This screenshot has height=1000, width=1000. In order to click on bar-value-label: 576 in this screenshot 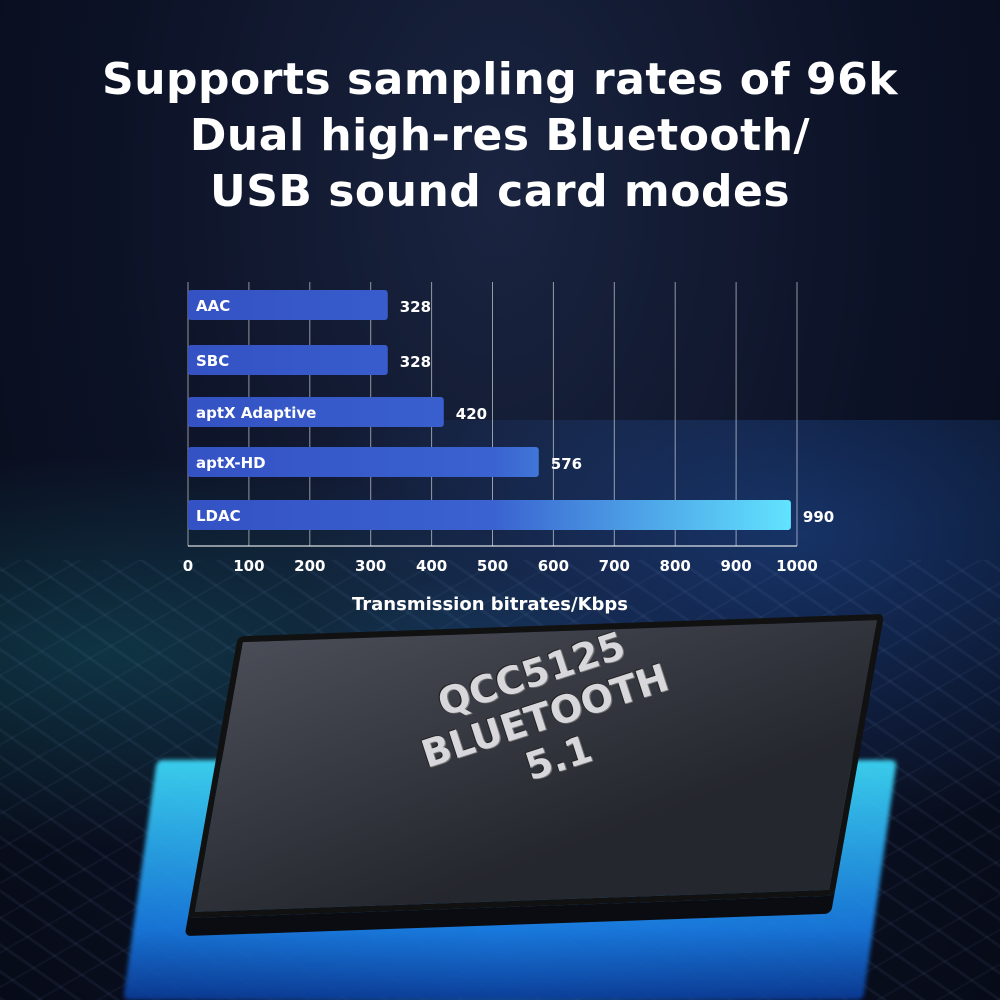, I will do `click(566, 464)`.